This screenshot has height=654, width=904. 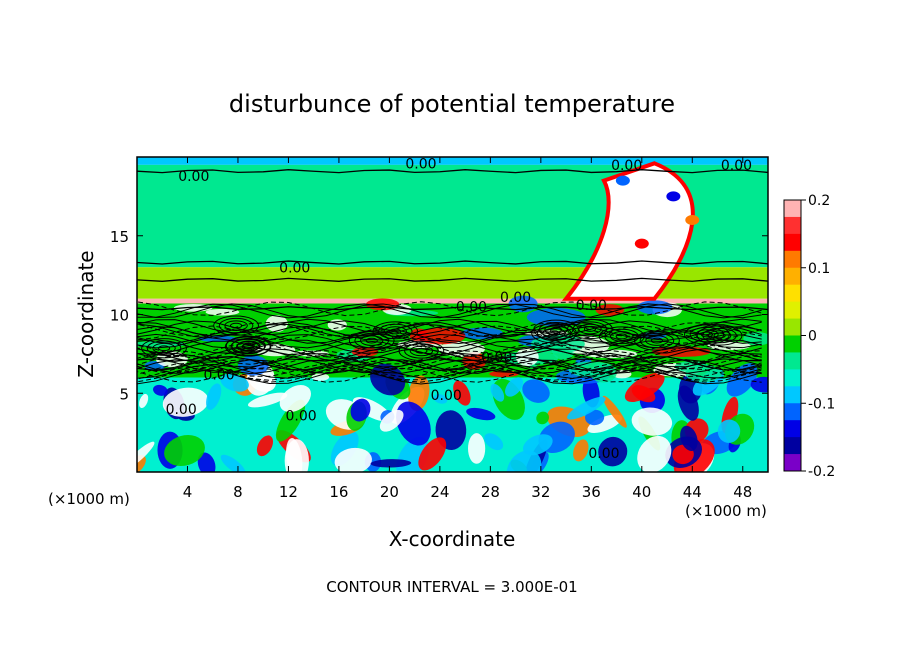 I want to click on x-tick-label: 36, so click(x=591, y=492).